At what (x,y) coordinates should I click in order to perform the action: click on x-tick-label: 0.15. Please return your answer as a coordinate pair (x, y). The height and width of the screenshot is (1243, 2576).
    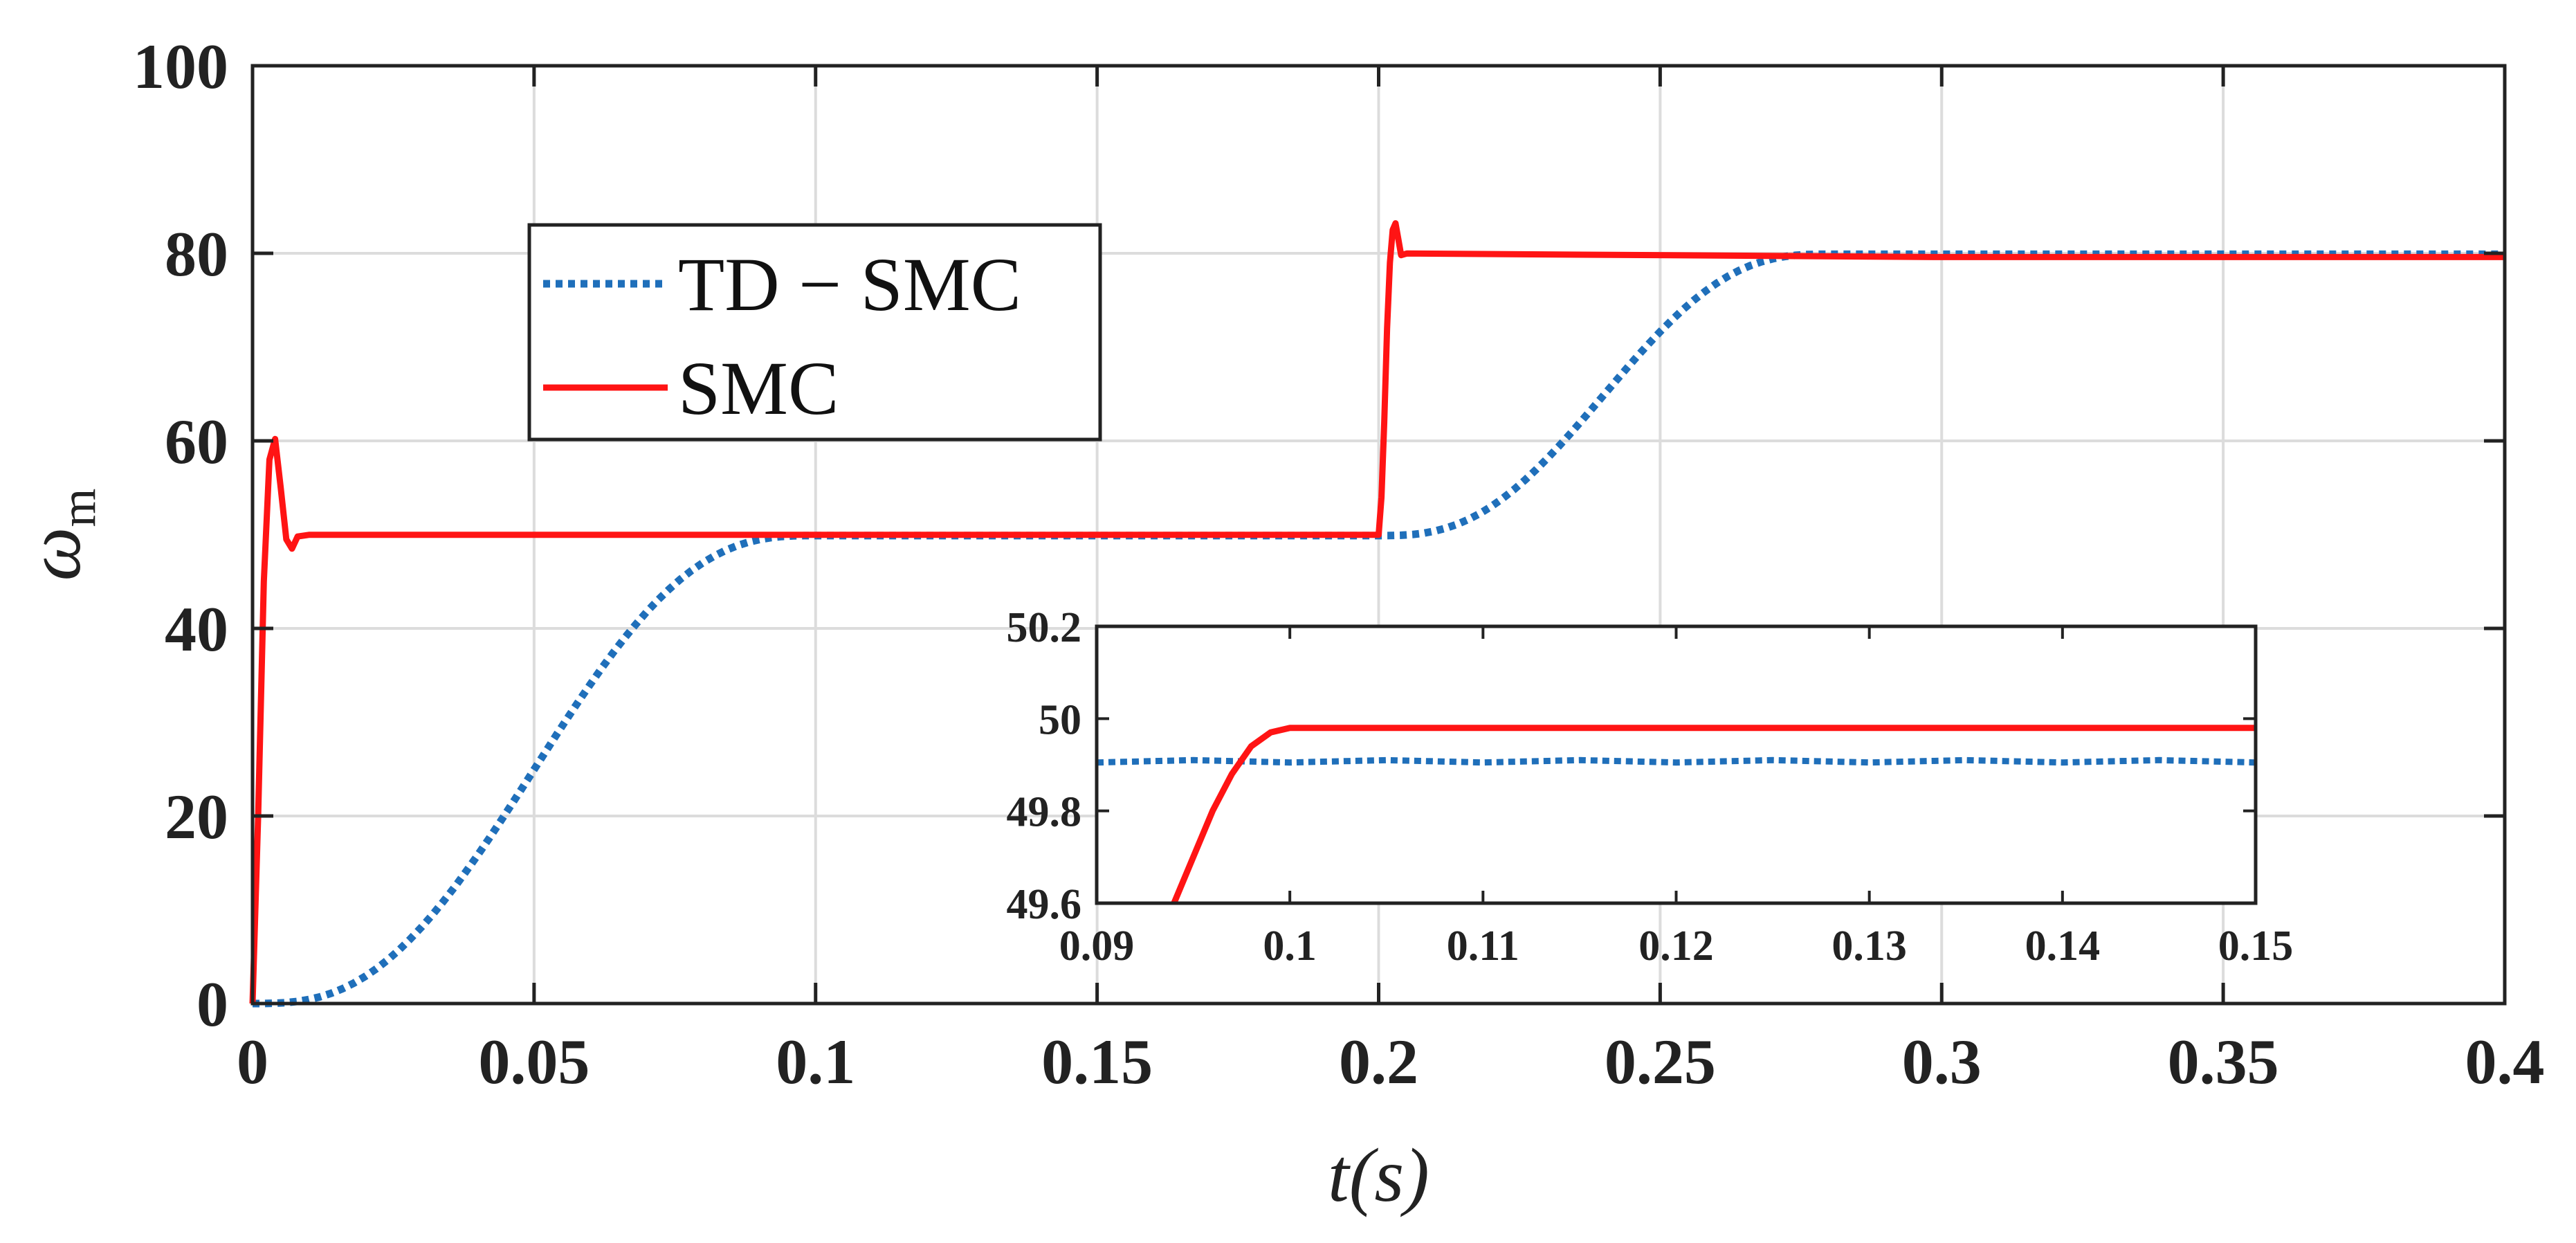
    Looking at the image, I should click on (1097, 1061).